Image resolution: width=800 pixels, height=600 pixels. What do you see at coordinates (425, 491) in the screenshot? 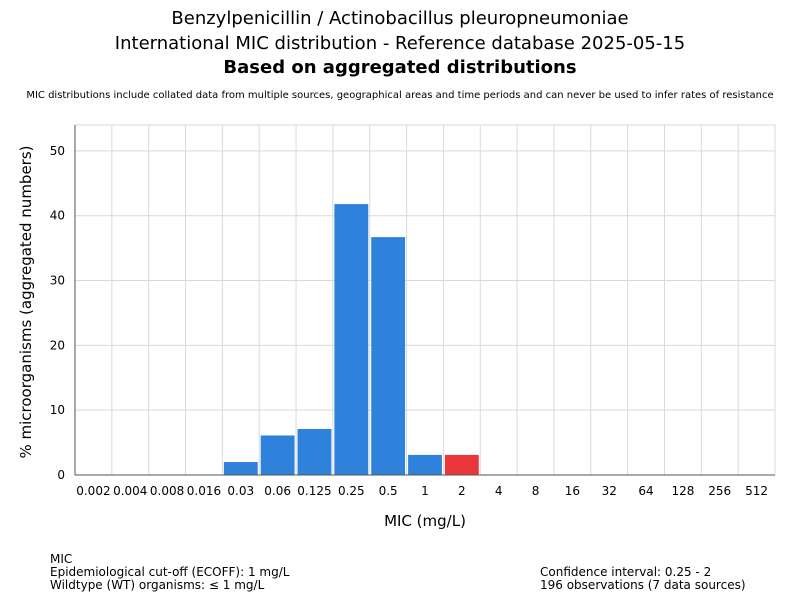
I see `x-tick-label: 1` at bounding box center [425, 491].